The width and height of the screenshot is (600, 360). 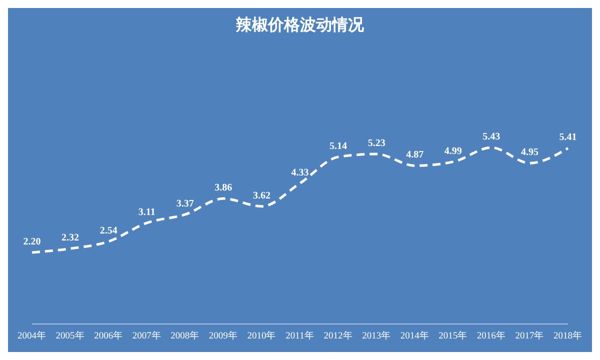 I want to click on x-tick-label: 2010年, so click(x=261, y=336).